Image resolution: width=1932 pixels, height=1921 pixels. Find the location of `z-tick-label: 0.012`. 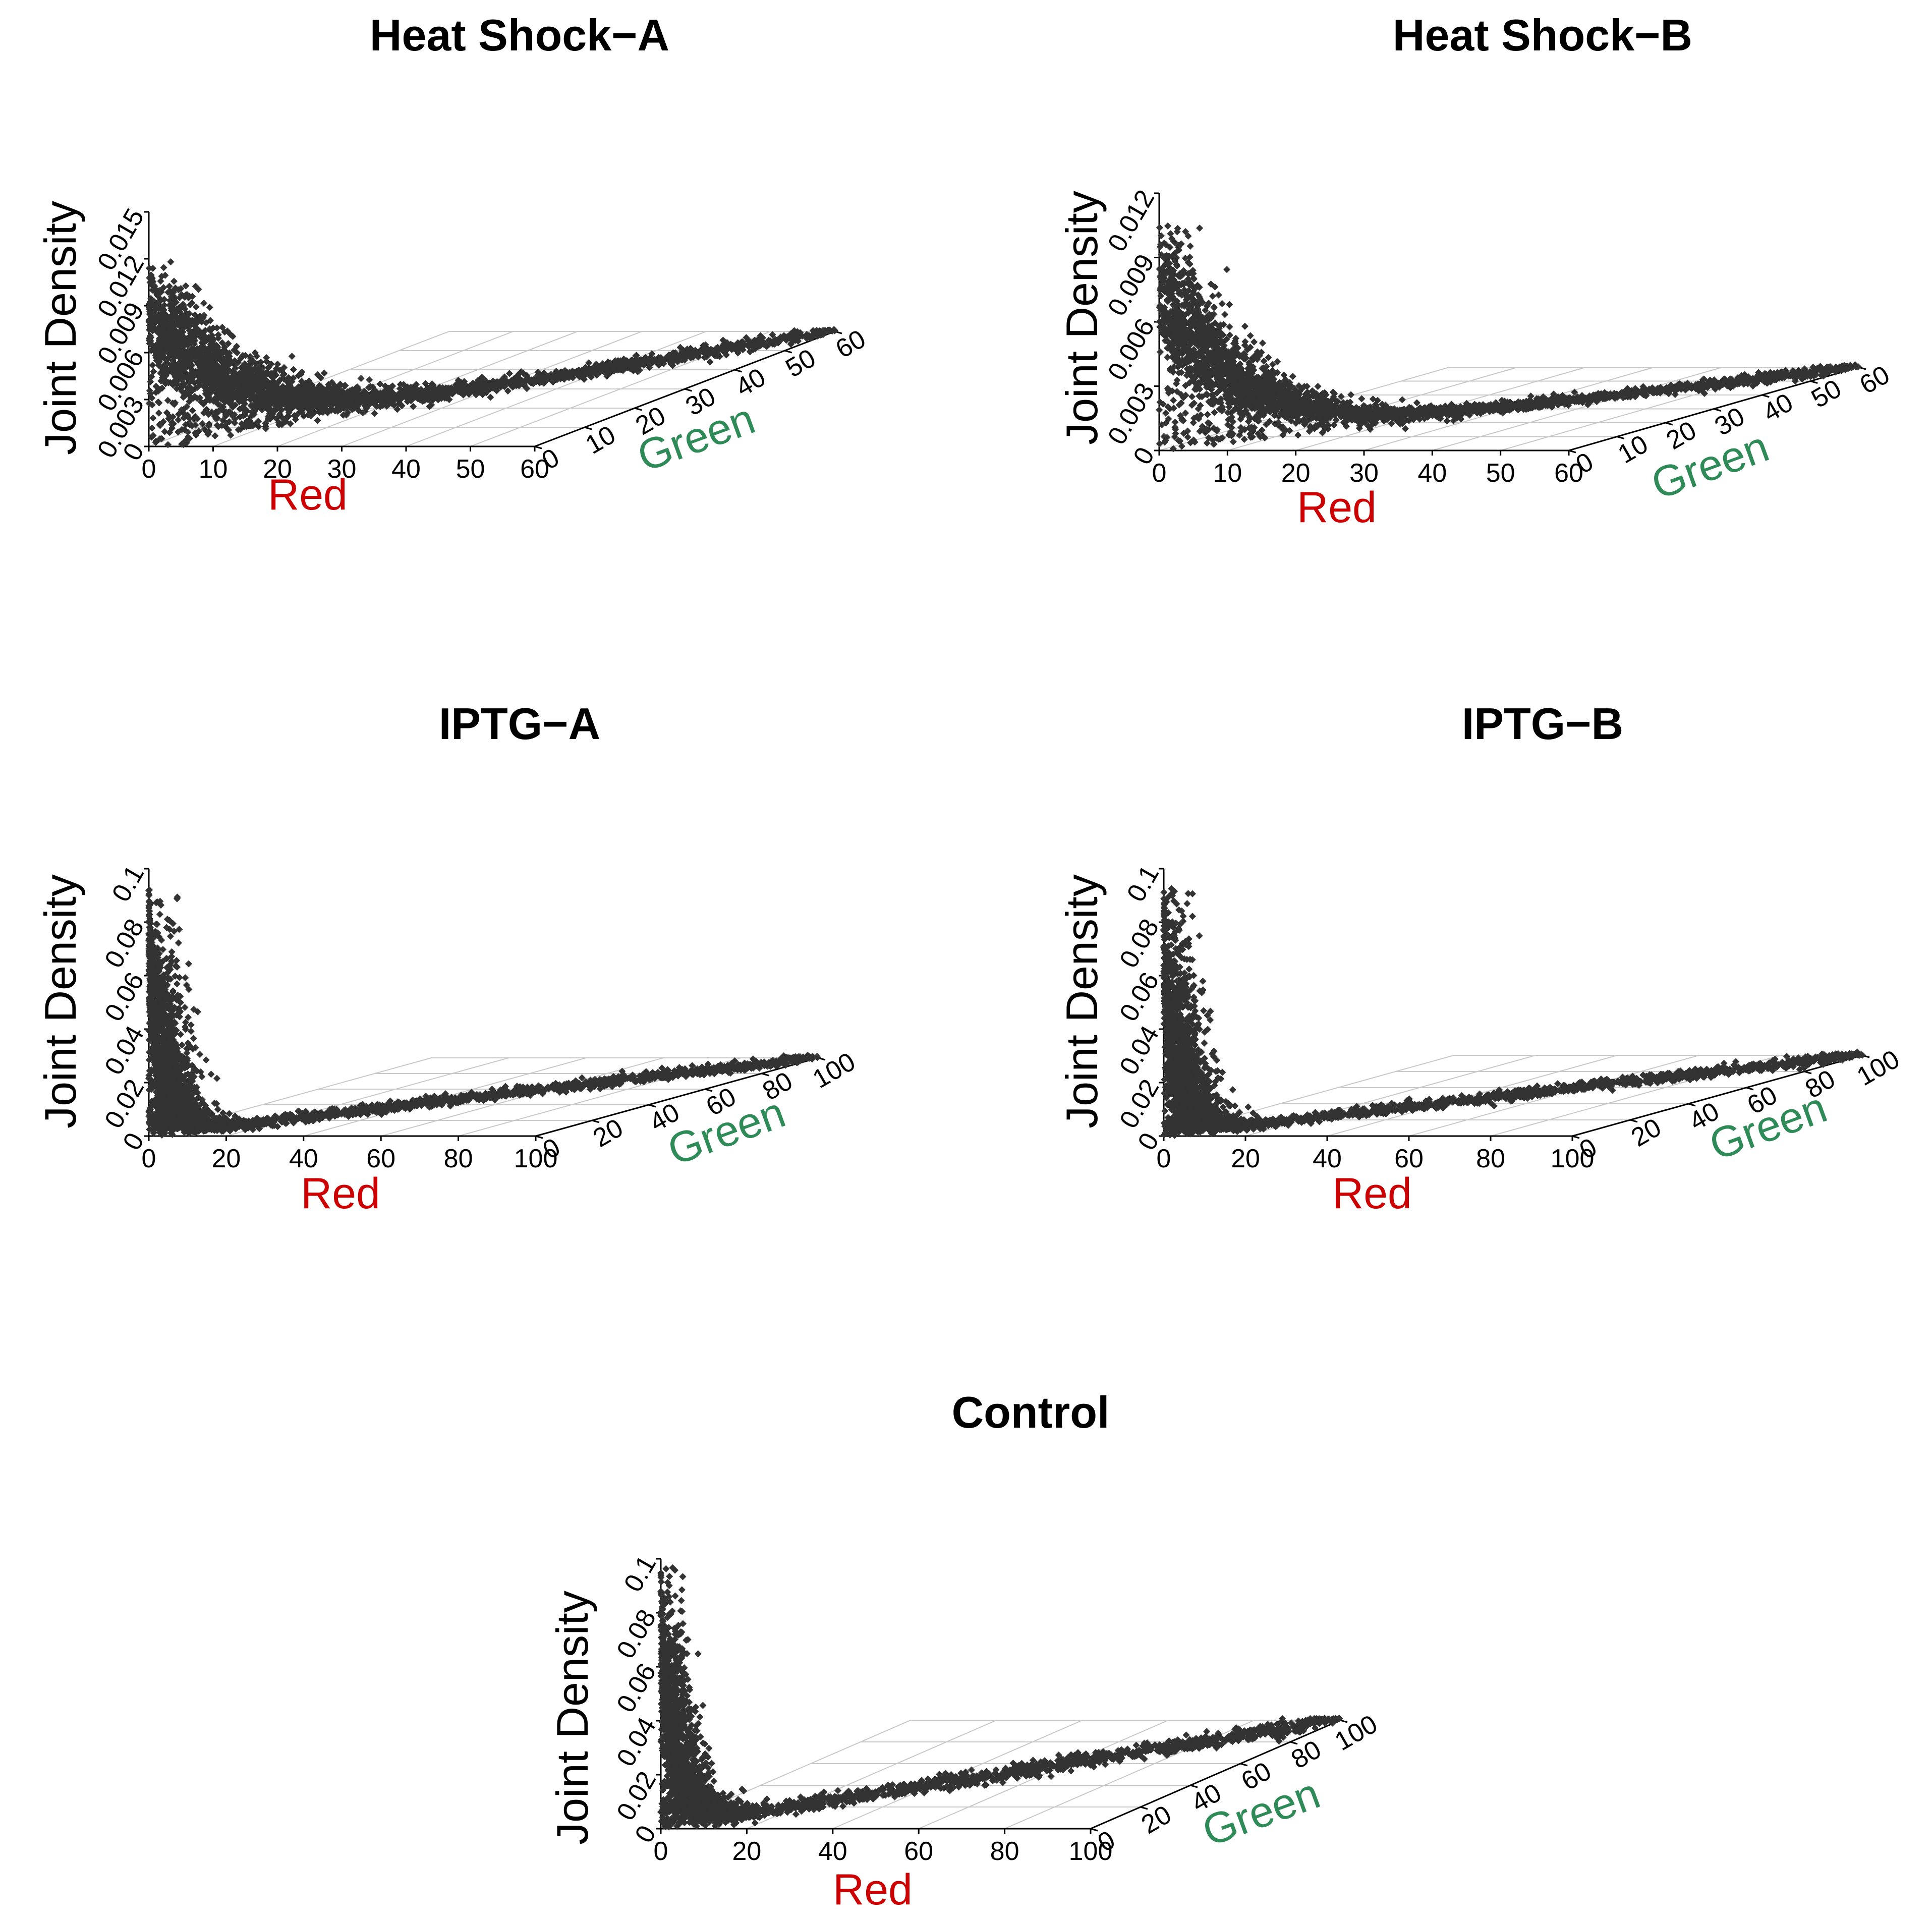

z-tick-label: 0.012 is located at coordinates (1131, 221).